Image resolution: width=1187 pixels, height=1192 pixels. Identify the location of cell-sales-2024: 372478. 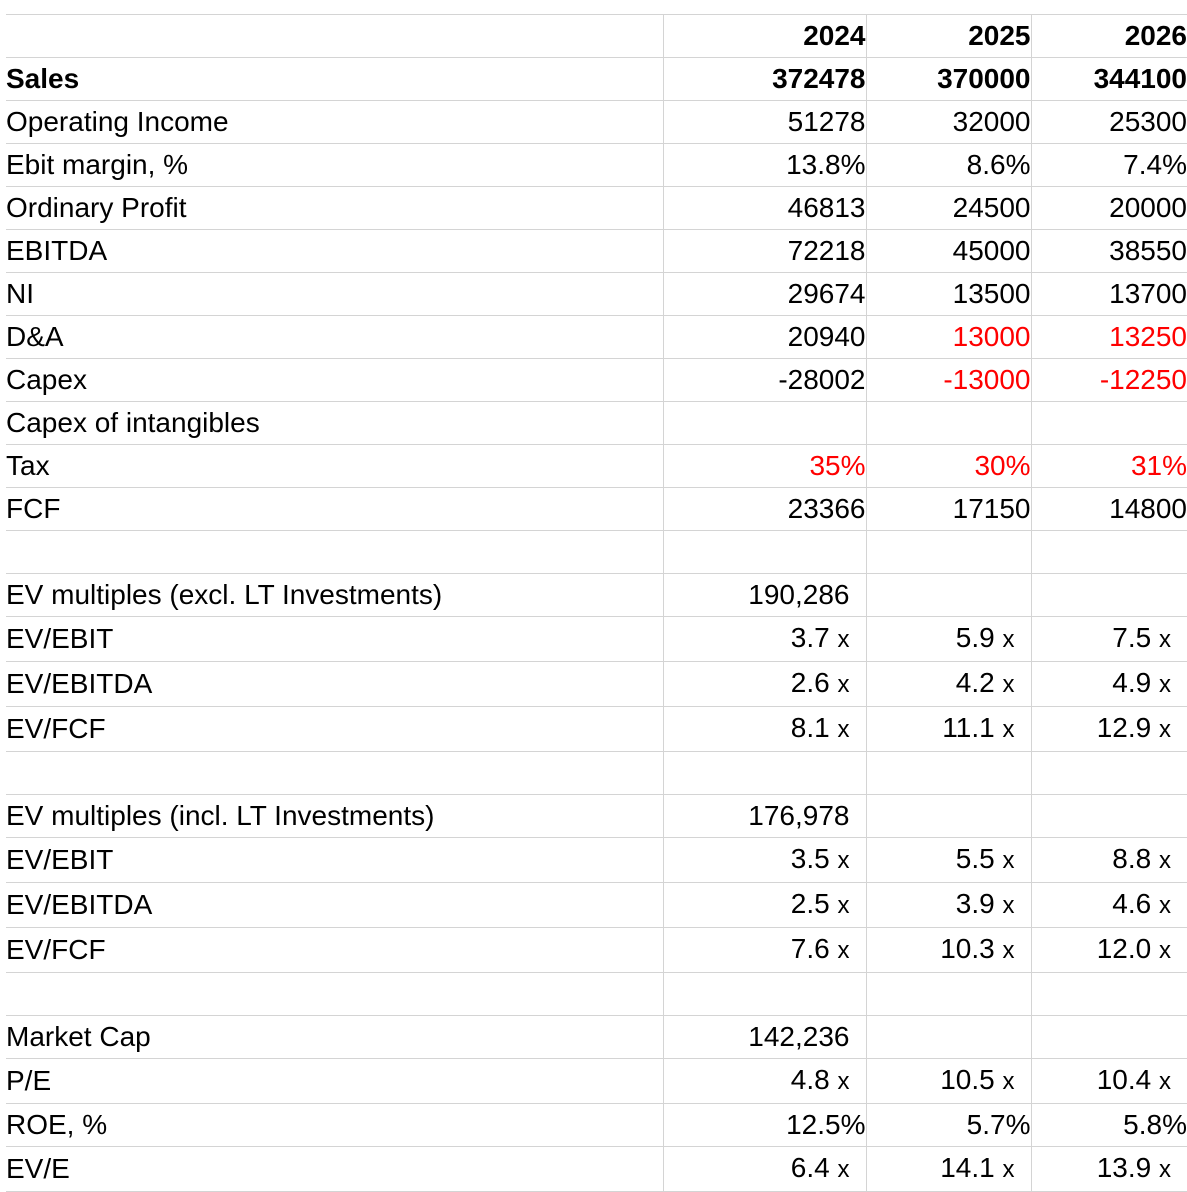
(765, 79).